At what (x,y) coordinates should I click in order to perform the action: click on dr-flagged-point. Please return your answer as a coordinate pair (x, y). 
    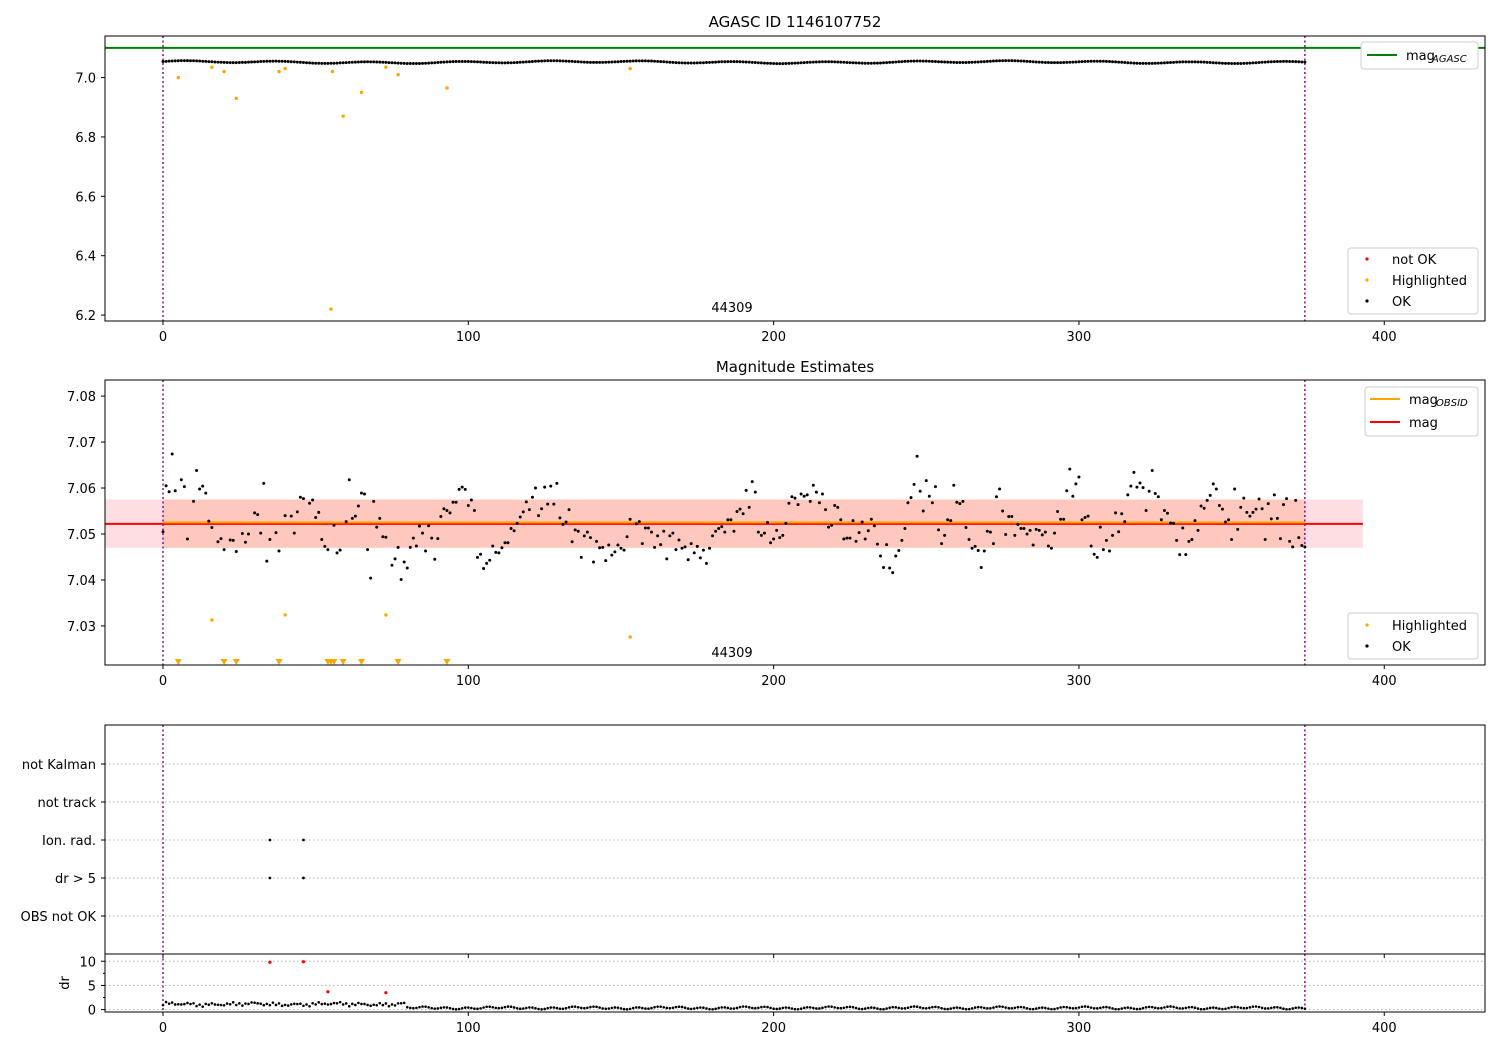
    Looking at the image, I should click on (386, 993).